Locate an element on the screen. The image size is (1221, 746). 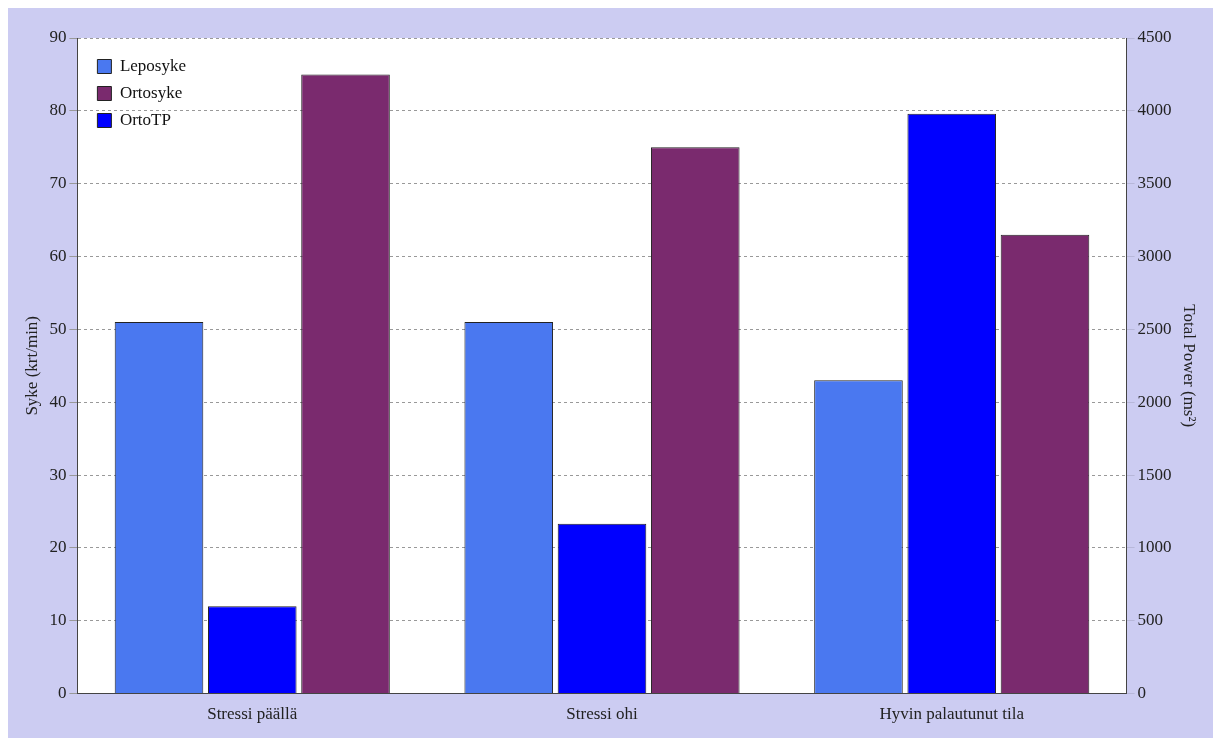
y2-tick-label: 3000 is located at coordinates (1154, 255).